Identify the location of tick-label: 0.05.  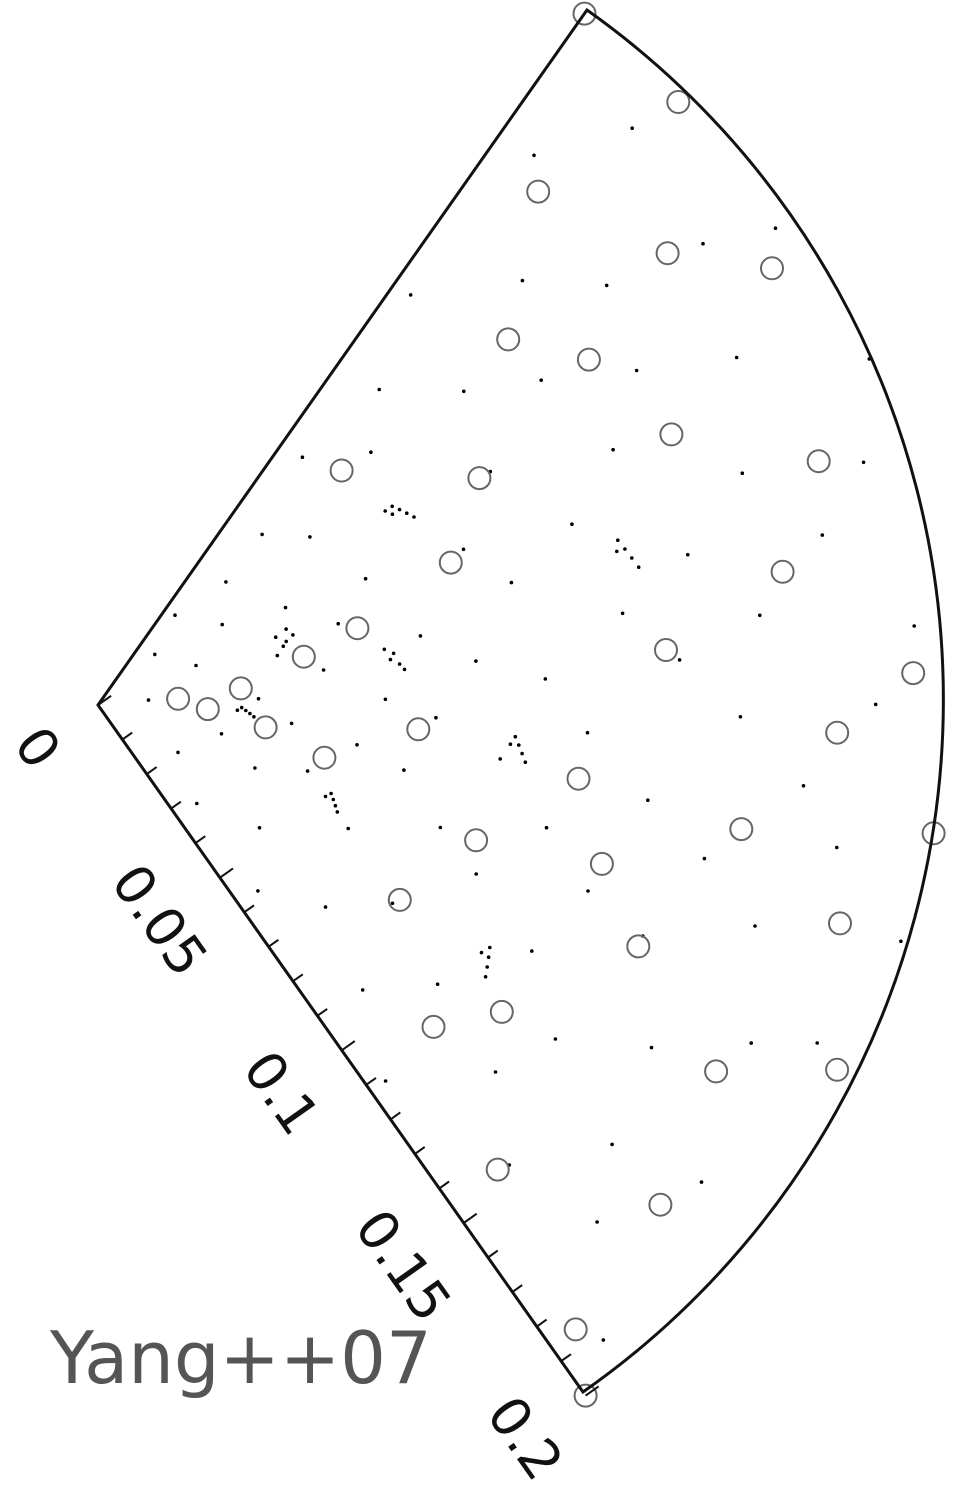
(159, 920).